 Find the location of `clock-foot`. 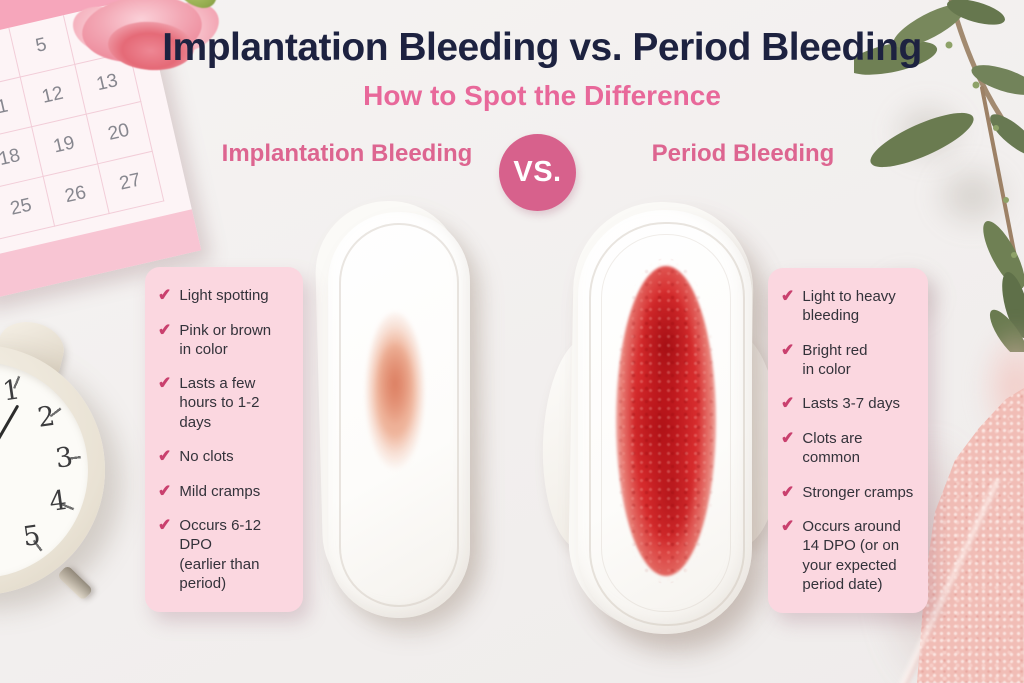

clock-foot is located at coordinates (75, 582).